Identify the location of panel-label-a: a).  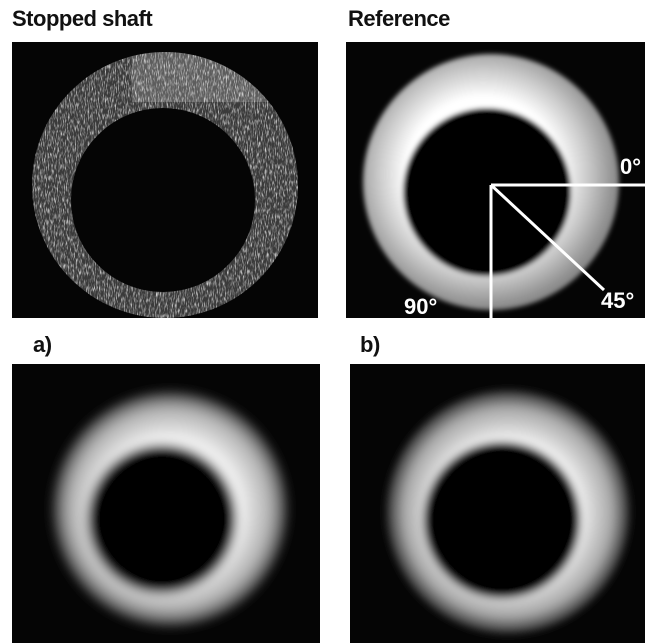
(42, 344).